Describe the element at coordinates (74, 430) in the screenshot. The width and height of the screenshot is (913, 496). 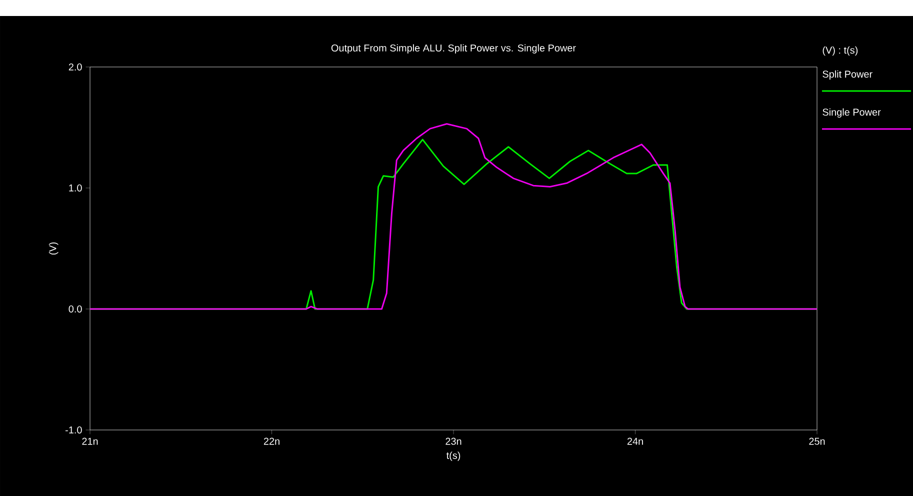
I see `y-tick-label: -1.0` at that location.